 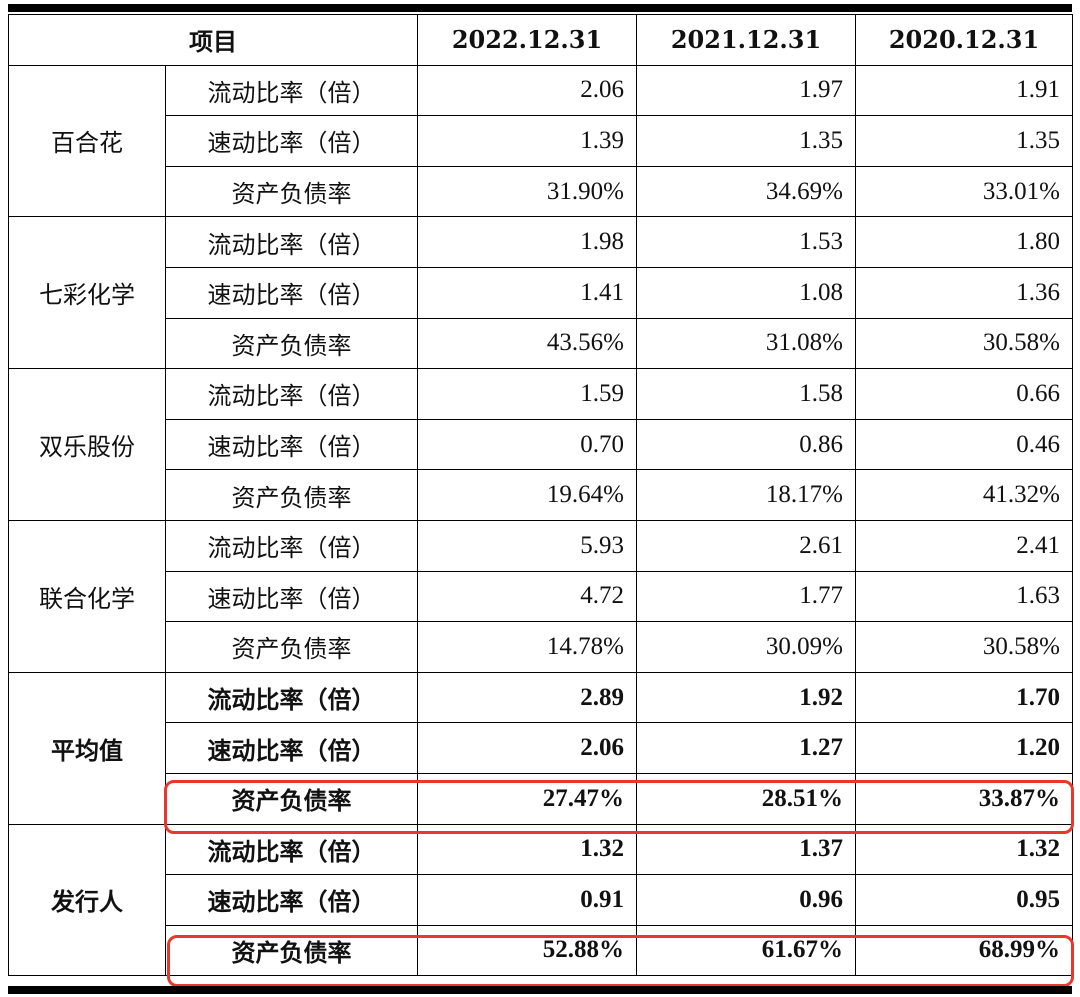 I want to click on table-row: 速动比率（倍） 4.72 1.77 1.63, so click(x=541, y=596).